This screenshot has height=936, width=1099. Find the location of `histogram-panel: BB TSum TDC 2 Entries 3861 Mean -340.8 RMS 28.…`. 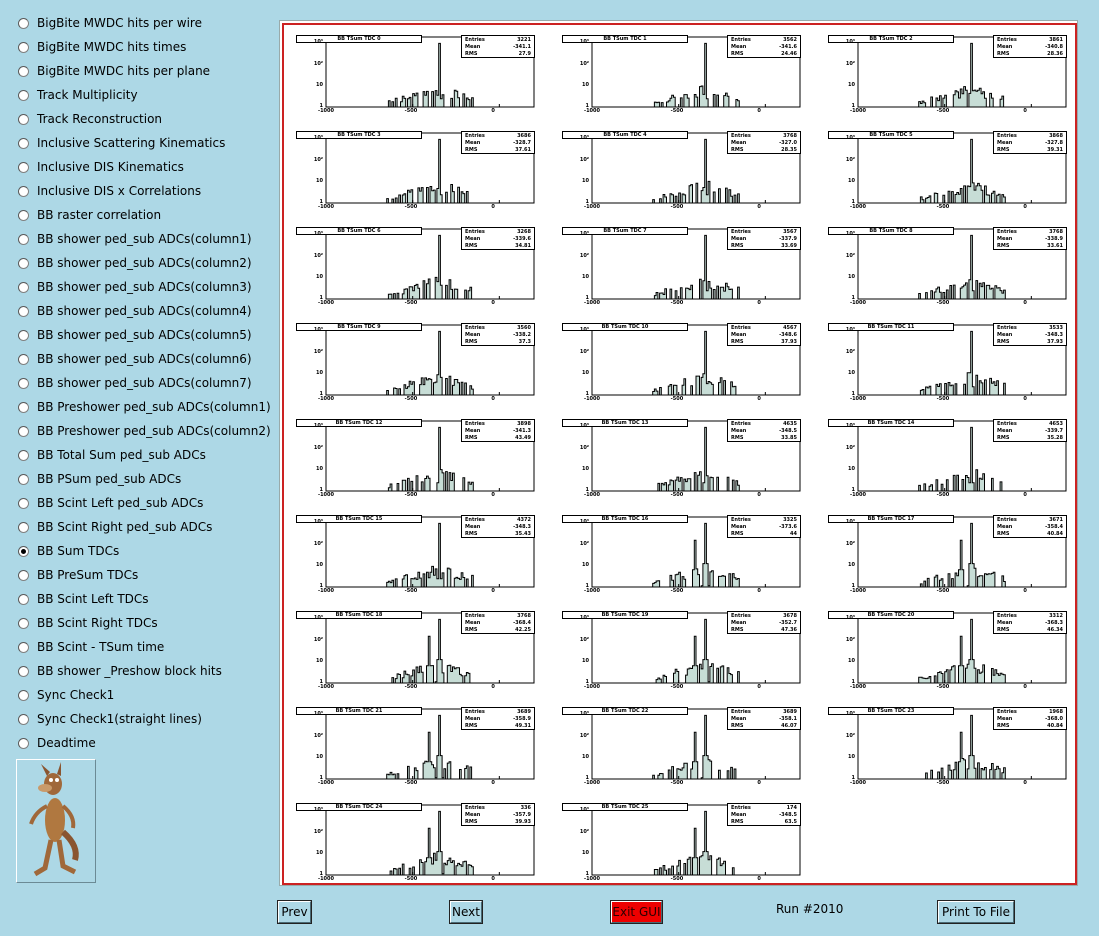

histogram-panel: BB TSum TDC 2 Entries 3861 Mean -340.8 RMS 28.… is located at coordinates (951, 75).